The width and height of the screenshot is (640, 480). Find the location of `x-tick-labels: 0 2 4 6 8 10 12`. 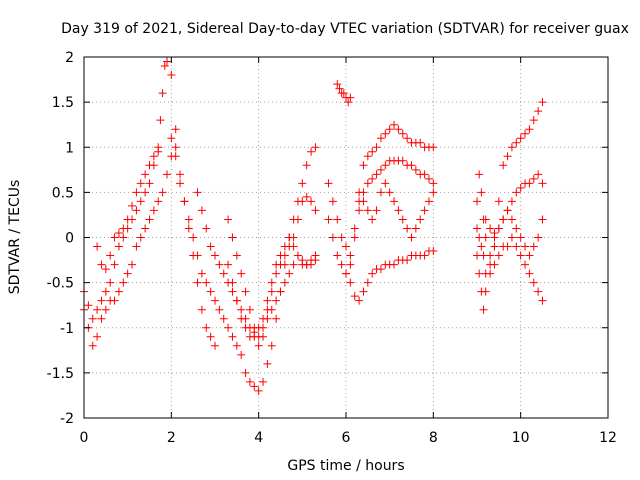

x-tick-labels: 0 2 4 6 8 10 12 is located at coordinates (348, 438).